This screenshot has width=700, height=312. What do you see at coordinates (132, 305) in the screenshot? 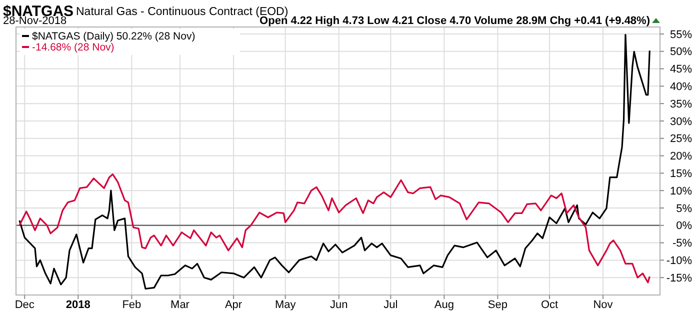
I see `x-tick-label: Feb` at bounding box center [132, 305].